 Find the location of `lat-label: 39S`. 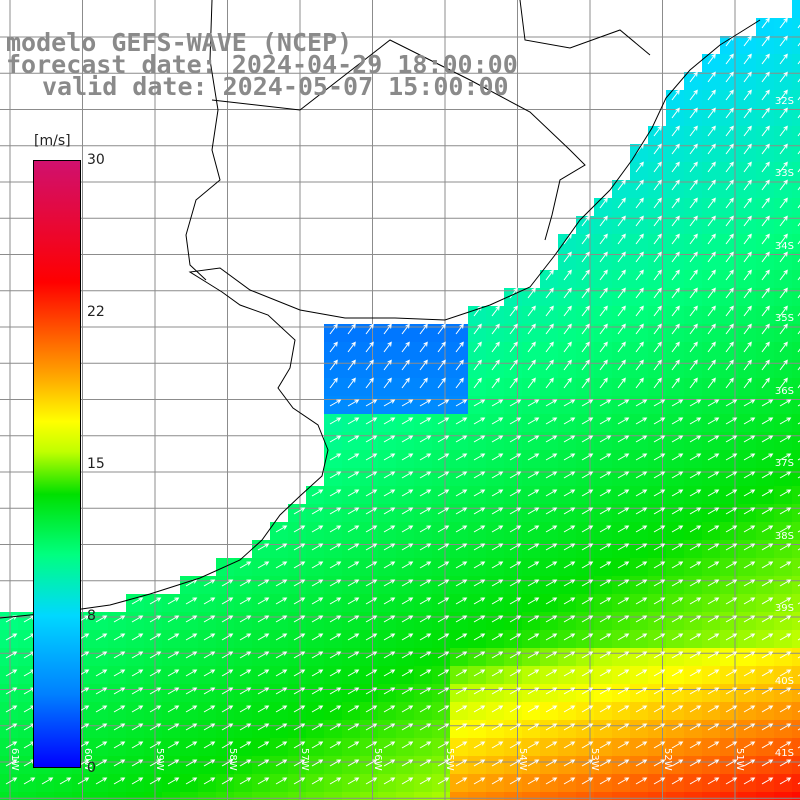

lat-label: 39S is located at coordinates (784, 608).